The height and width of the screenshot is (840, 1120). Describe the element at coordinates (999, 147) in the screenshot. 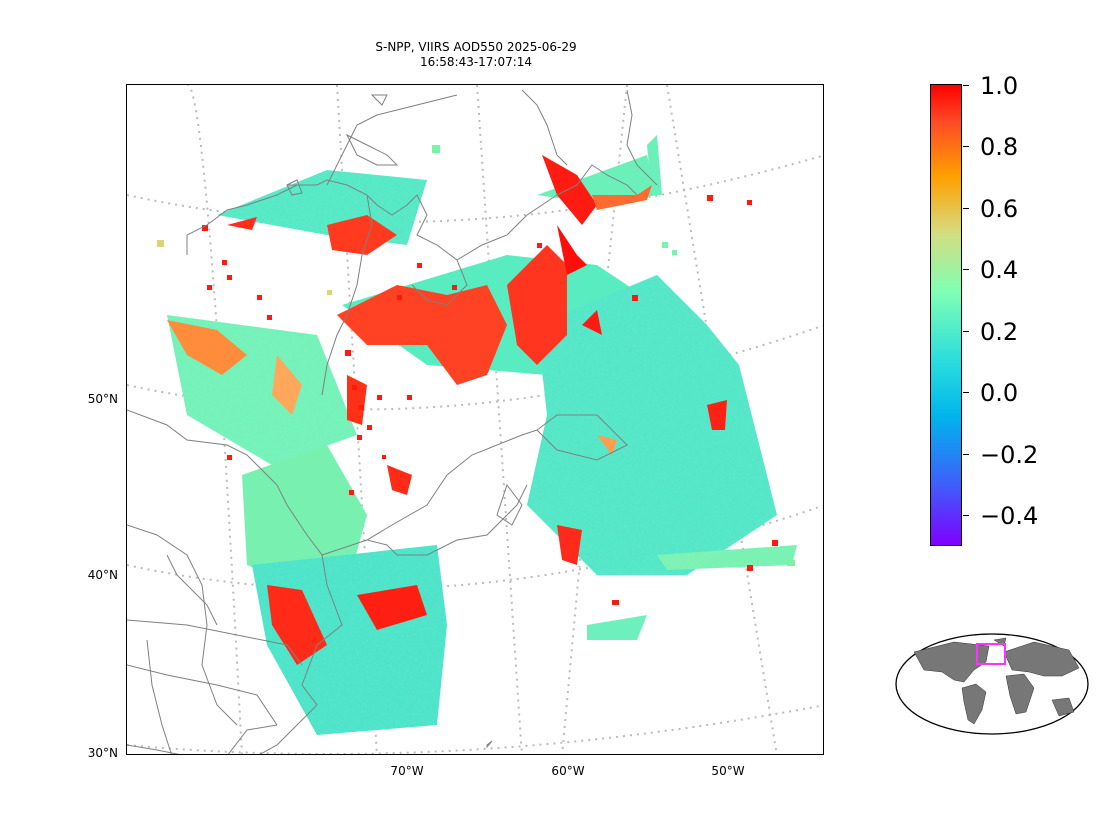

I see `colorbar-label: 0.8` at that location.